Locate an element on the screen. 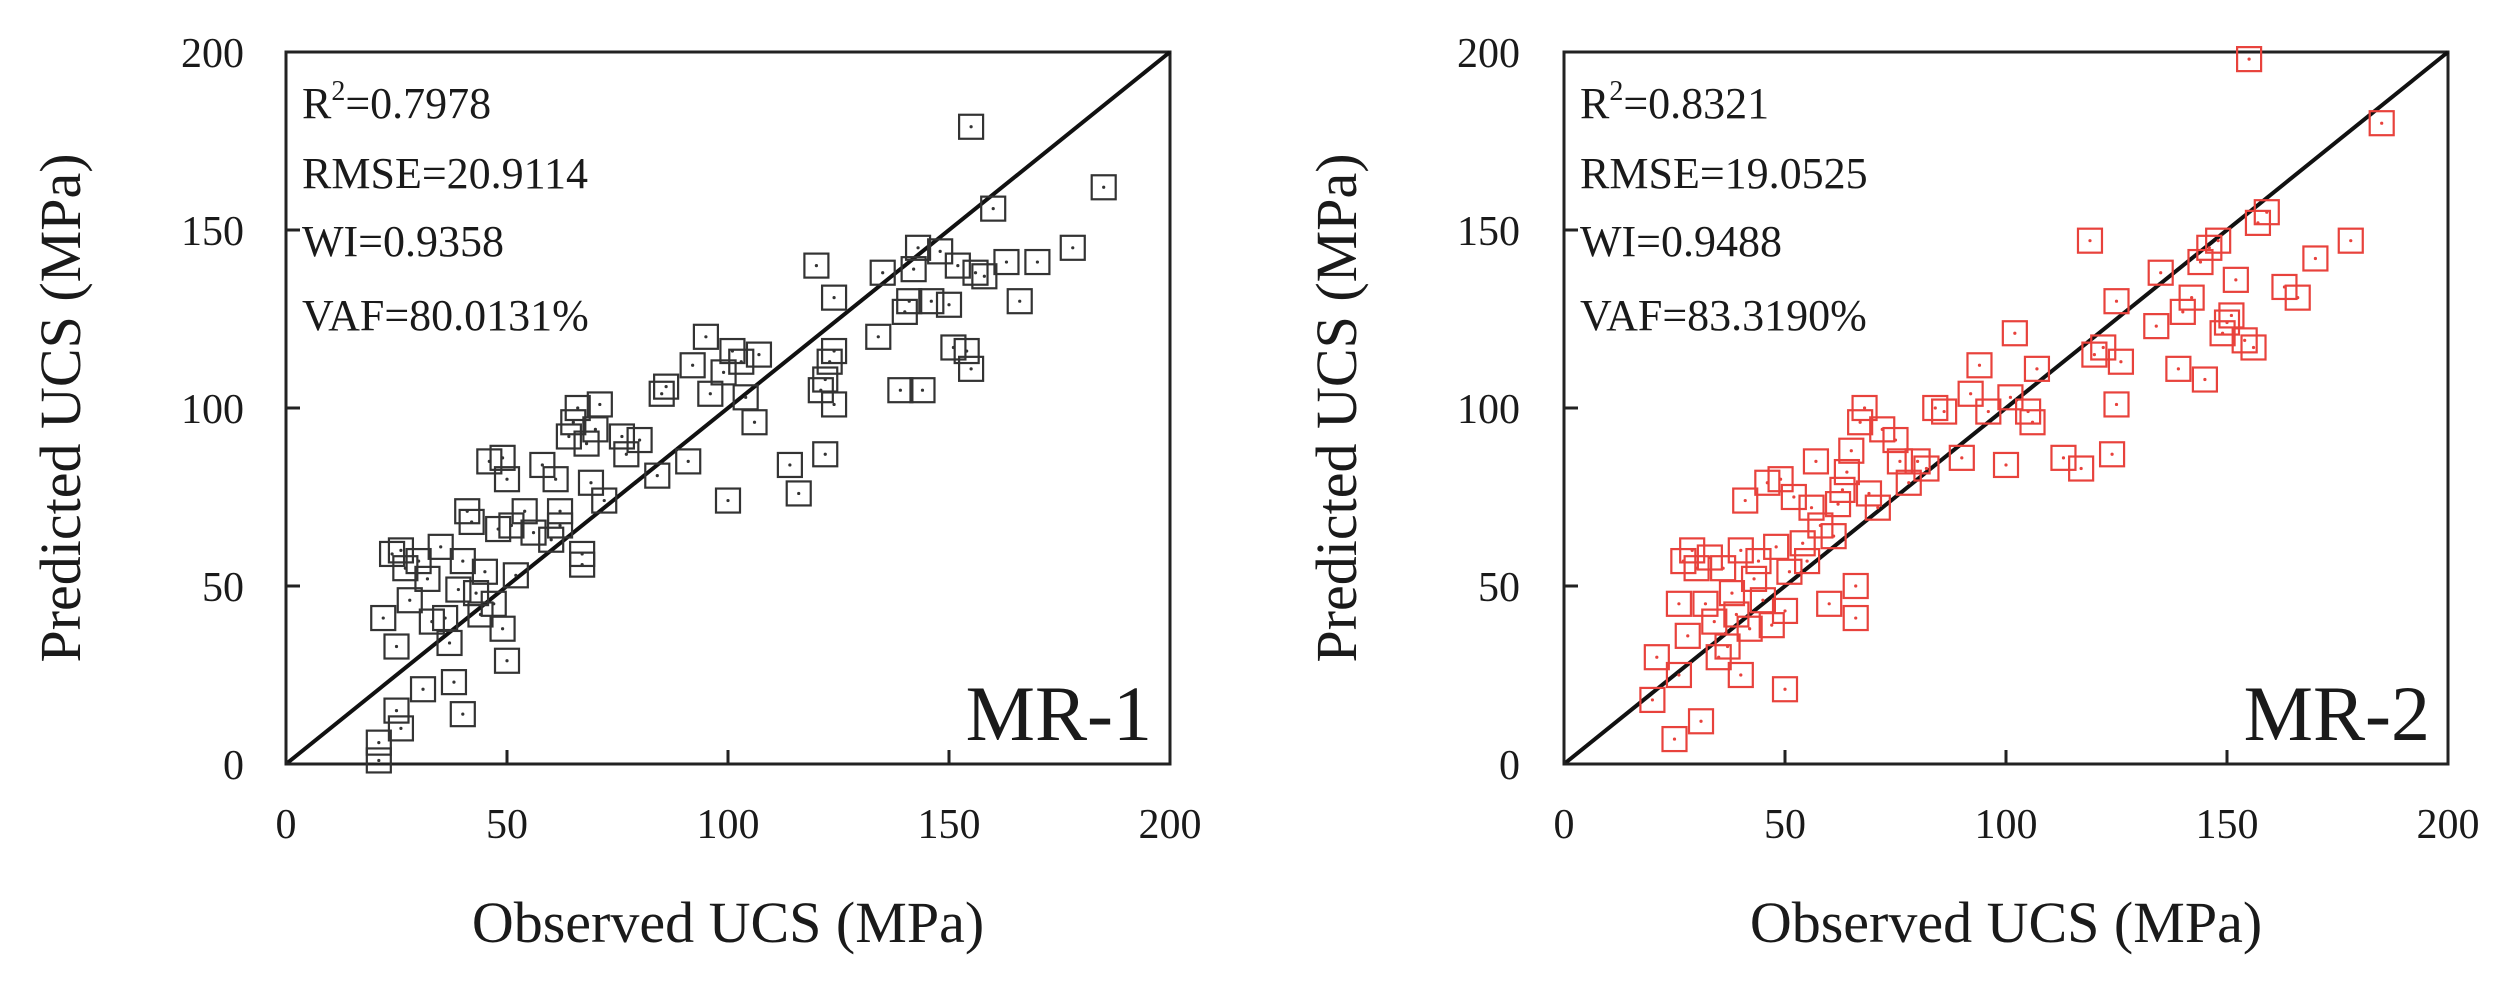  x-tick-label: 150 is located at coordinates (949, 825).